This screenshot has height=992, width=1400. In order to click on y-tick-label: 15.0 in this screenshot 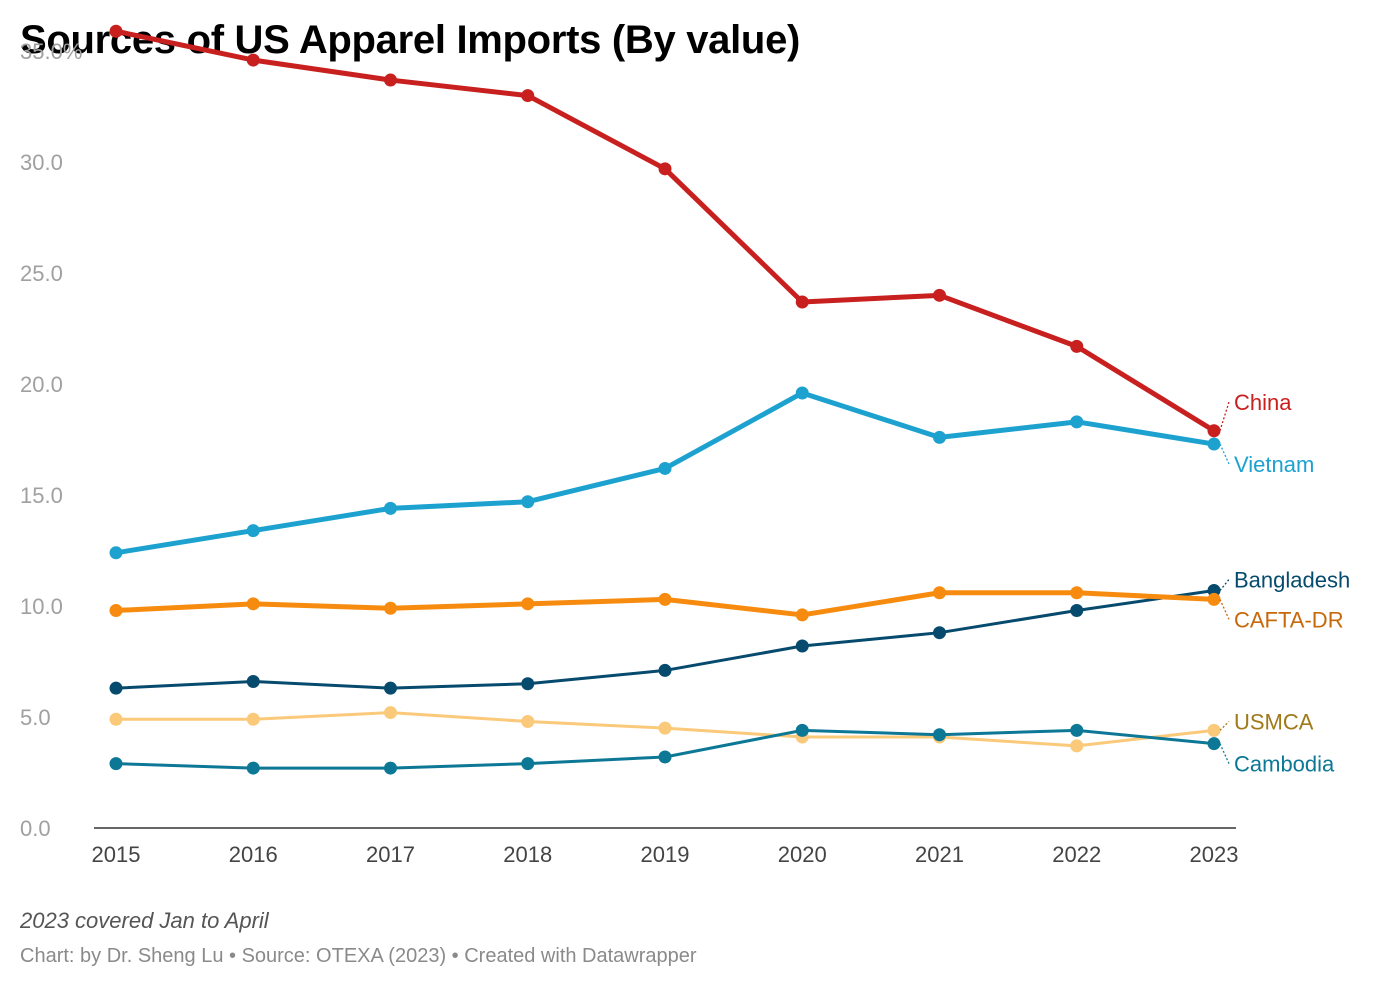, I will do `click(41, 495)`.